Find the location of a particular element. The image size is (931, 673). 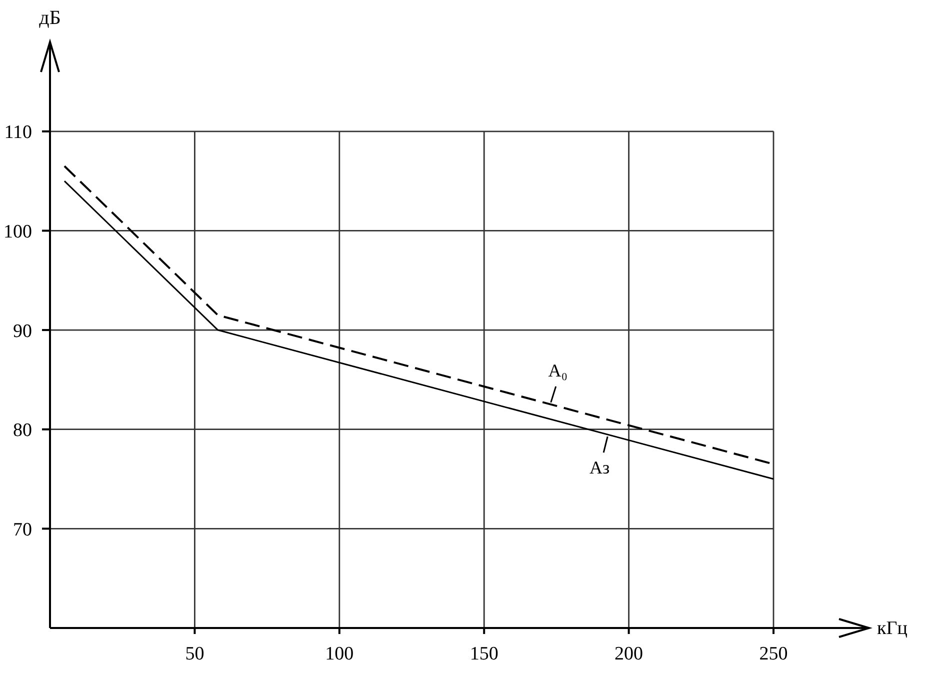

x-tick-label: 200 is located at coordinates (629, 653).